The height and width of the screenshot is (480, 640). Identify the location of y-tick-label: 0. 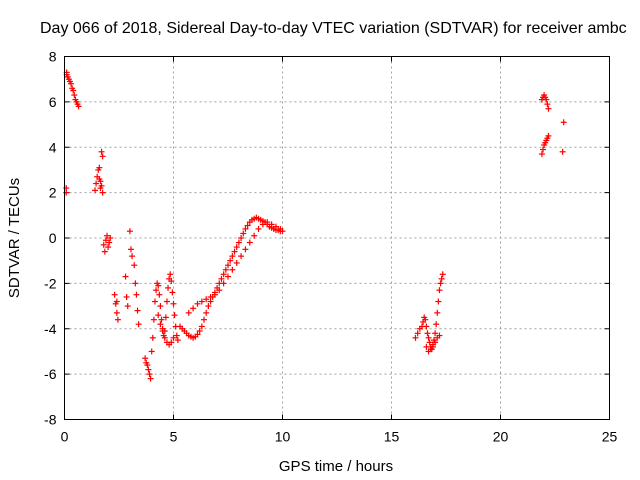
(53, 238).